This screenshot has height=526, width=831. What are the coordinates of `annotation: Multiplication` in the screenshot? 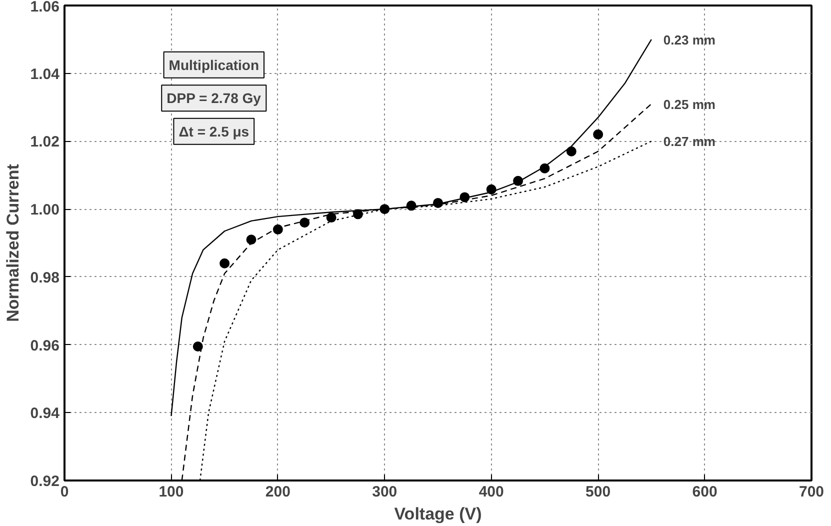 It's located at (214, 64).